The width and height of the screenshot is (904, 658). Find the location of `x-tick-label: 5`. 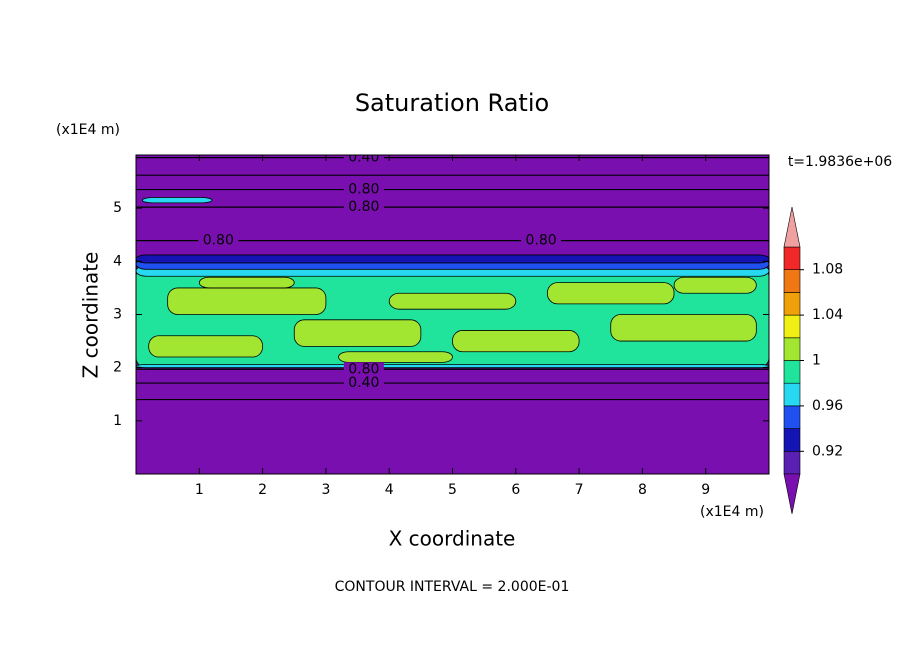

x-tick-label: 5 is located at coordinates (452, 490).